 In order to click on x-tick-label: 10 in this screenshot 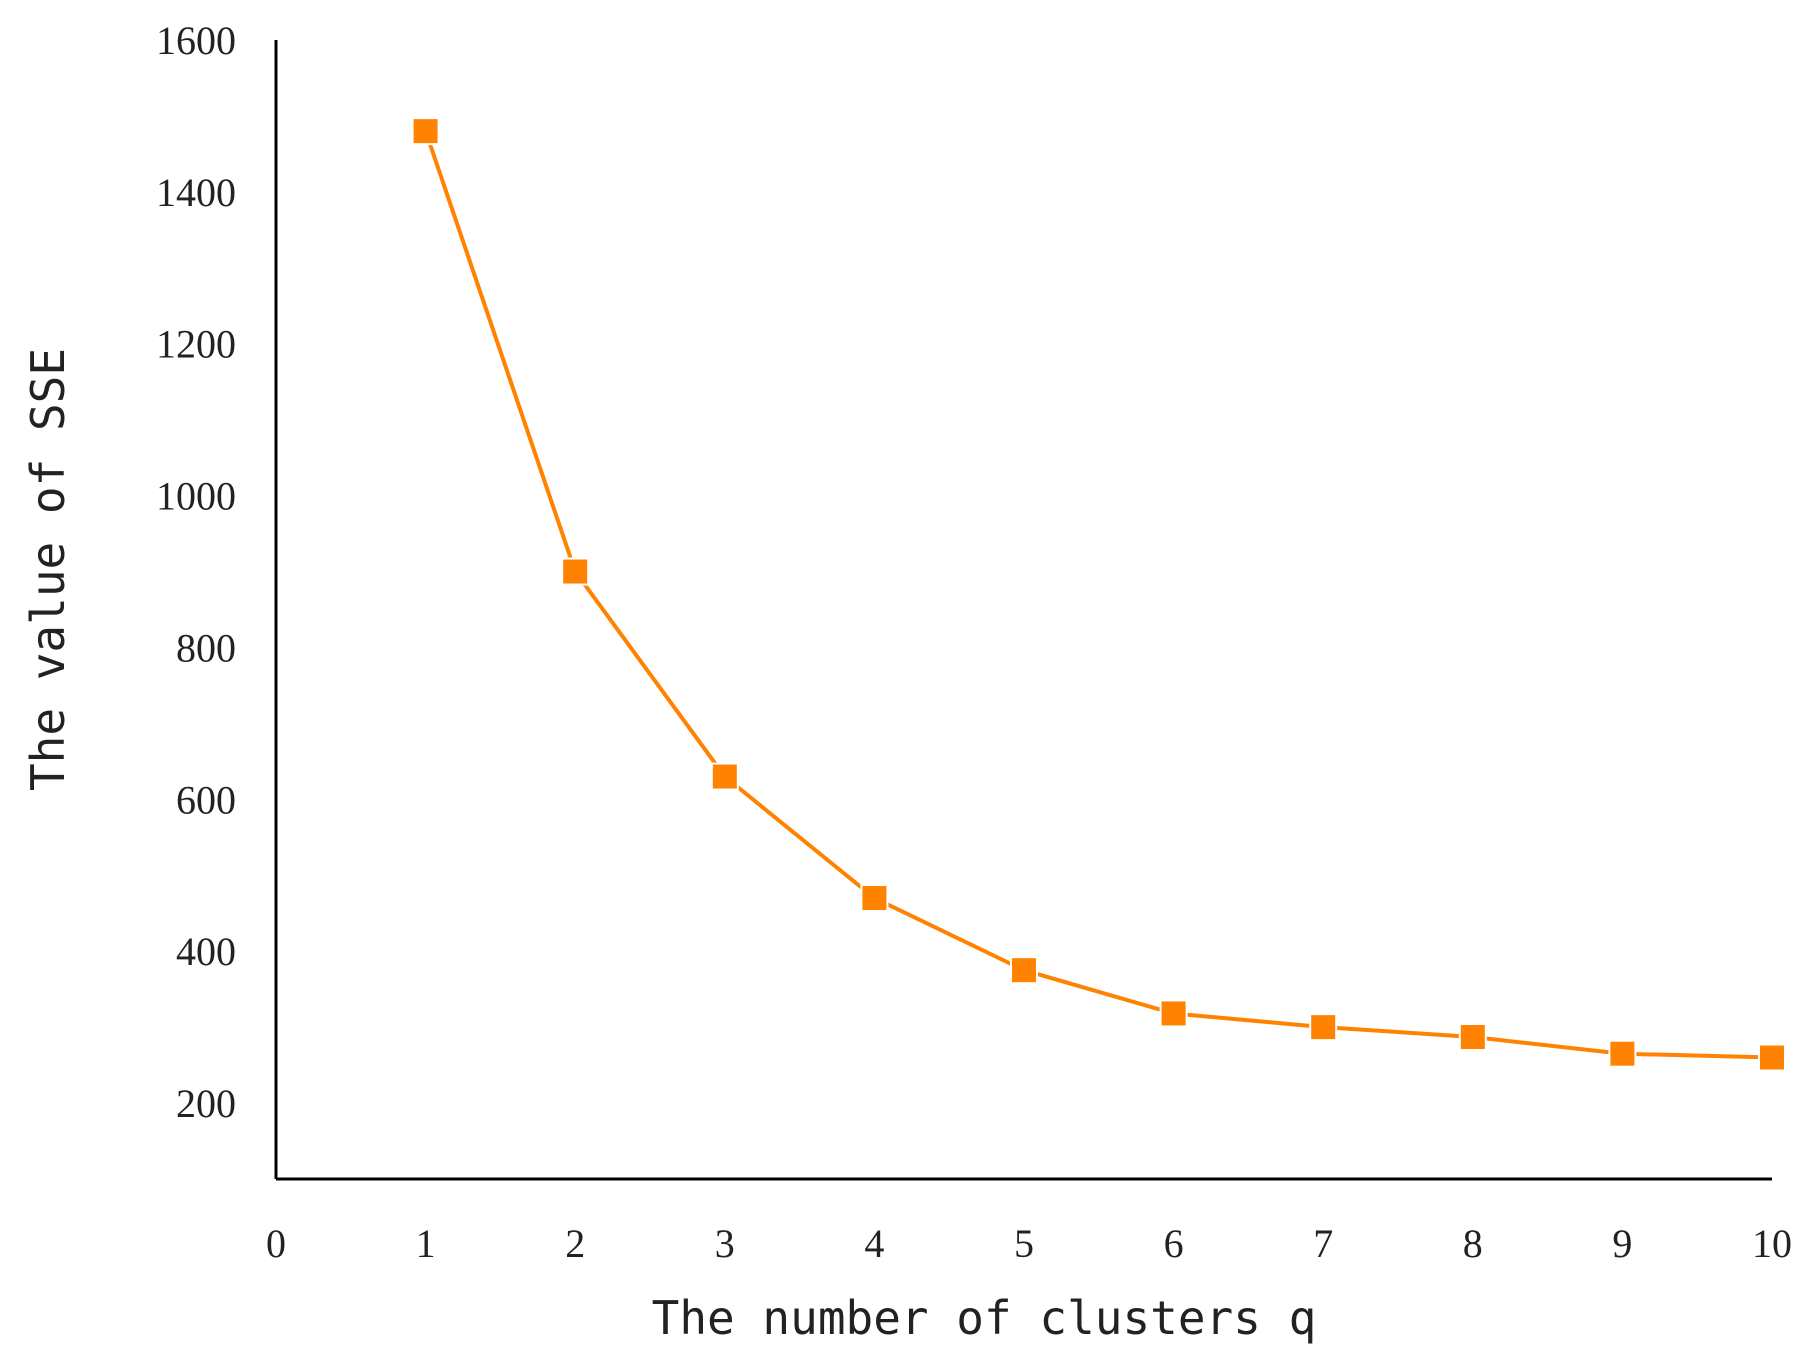, I will do `click(1772, 1243)`.